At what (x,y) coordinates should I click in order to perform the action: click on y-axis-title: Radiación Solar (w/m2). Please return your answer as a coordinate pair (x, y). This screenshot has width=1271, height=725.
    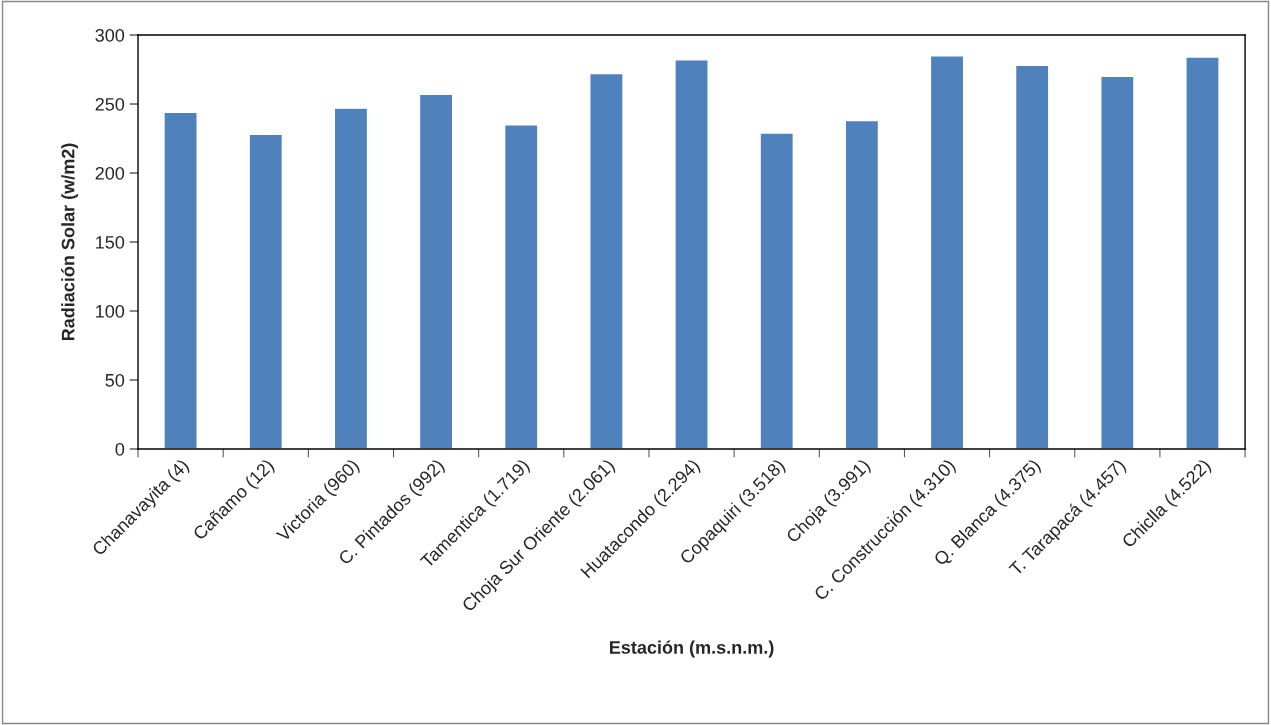
    Looking at the image, I should click on (70, 242).